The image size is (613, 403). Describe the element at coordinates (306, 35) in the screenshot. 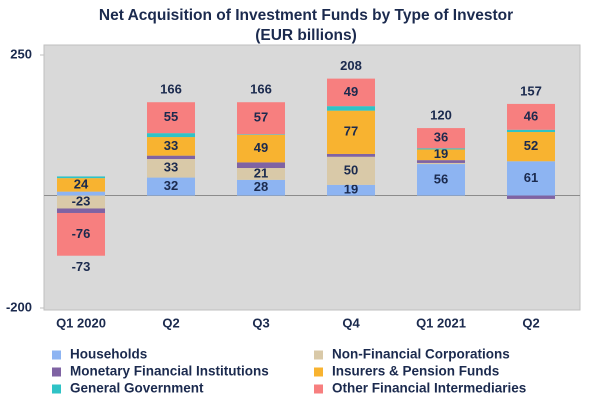

I see `chart-subtitle: (EUR billions)` at that location.